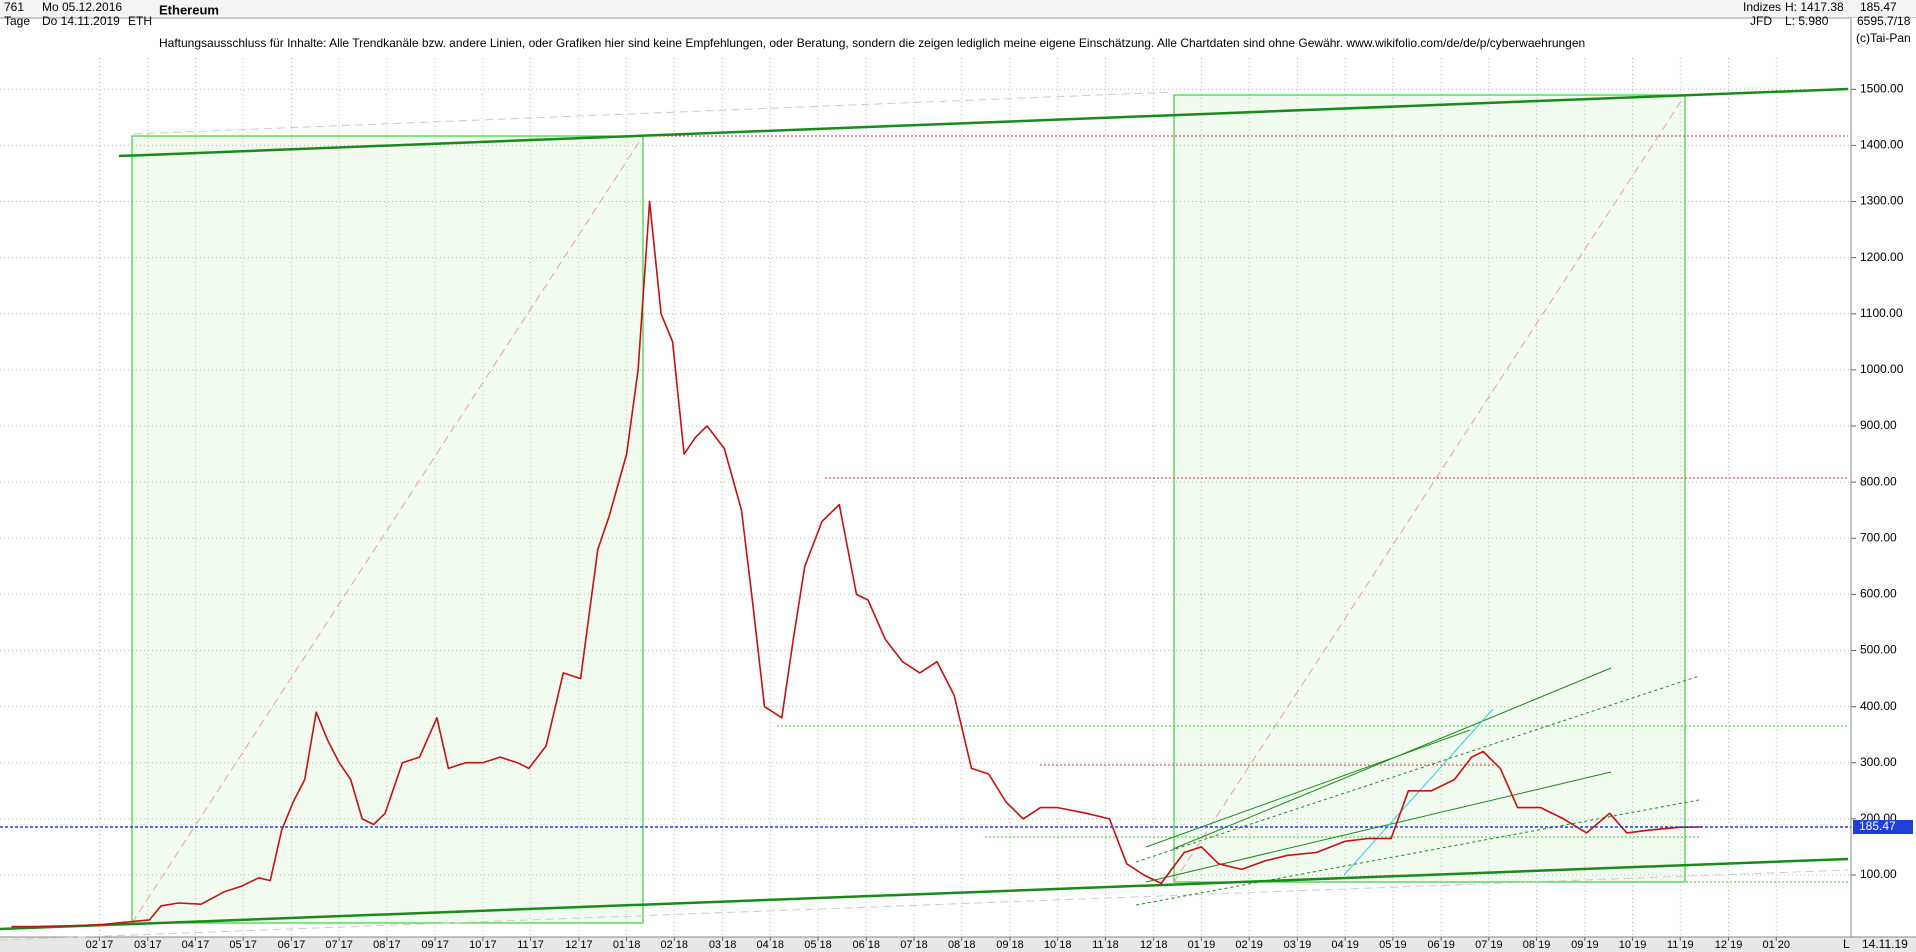 This screenshot has width=1916, height=952. I want to click on x-tick-label: 12 18, so click(1154, 945).